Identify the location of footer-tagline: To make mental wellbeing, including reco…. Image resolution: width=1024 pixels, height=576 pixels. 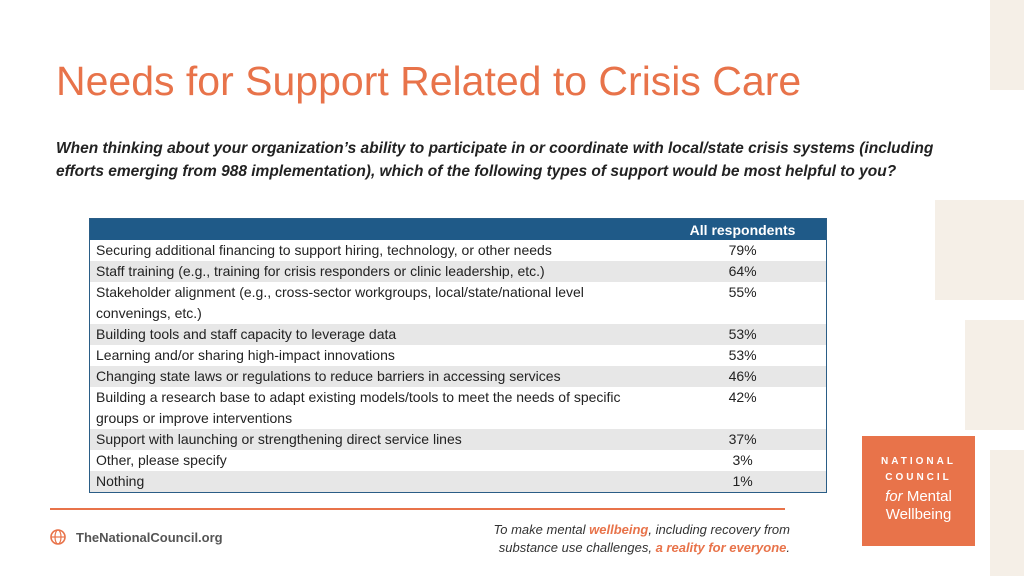
(640, 539).